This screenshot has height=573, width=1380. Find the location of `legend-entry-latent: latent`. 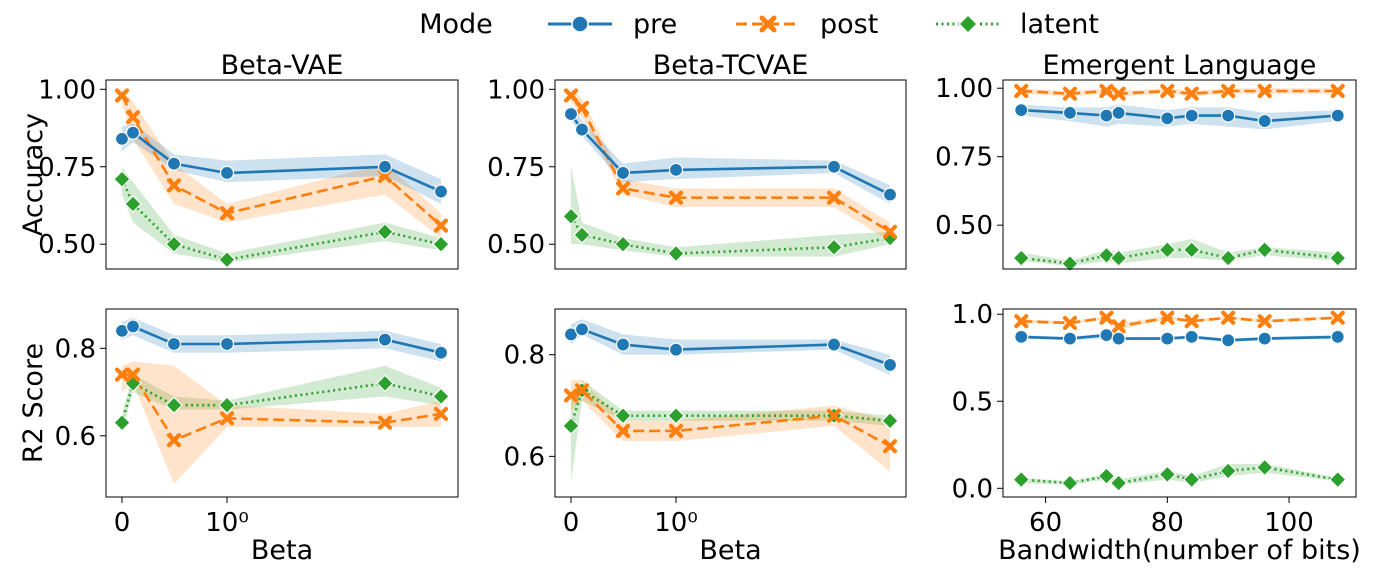

legend-entry-latent: latent is located at coordinates (1017, 24).